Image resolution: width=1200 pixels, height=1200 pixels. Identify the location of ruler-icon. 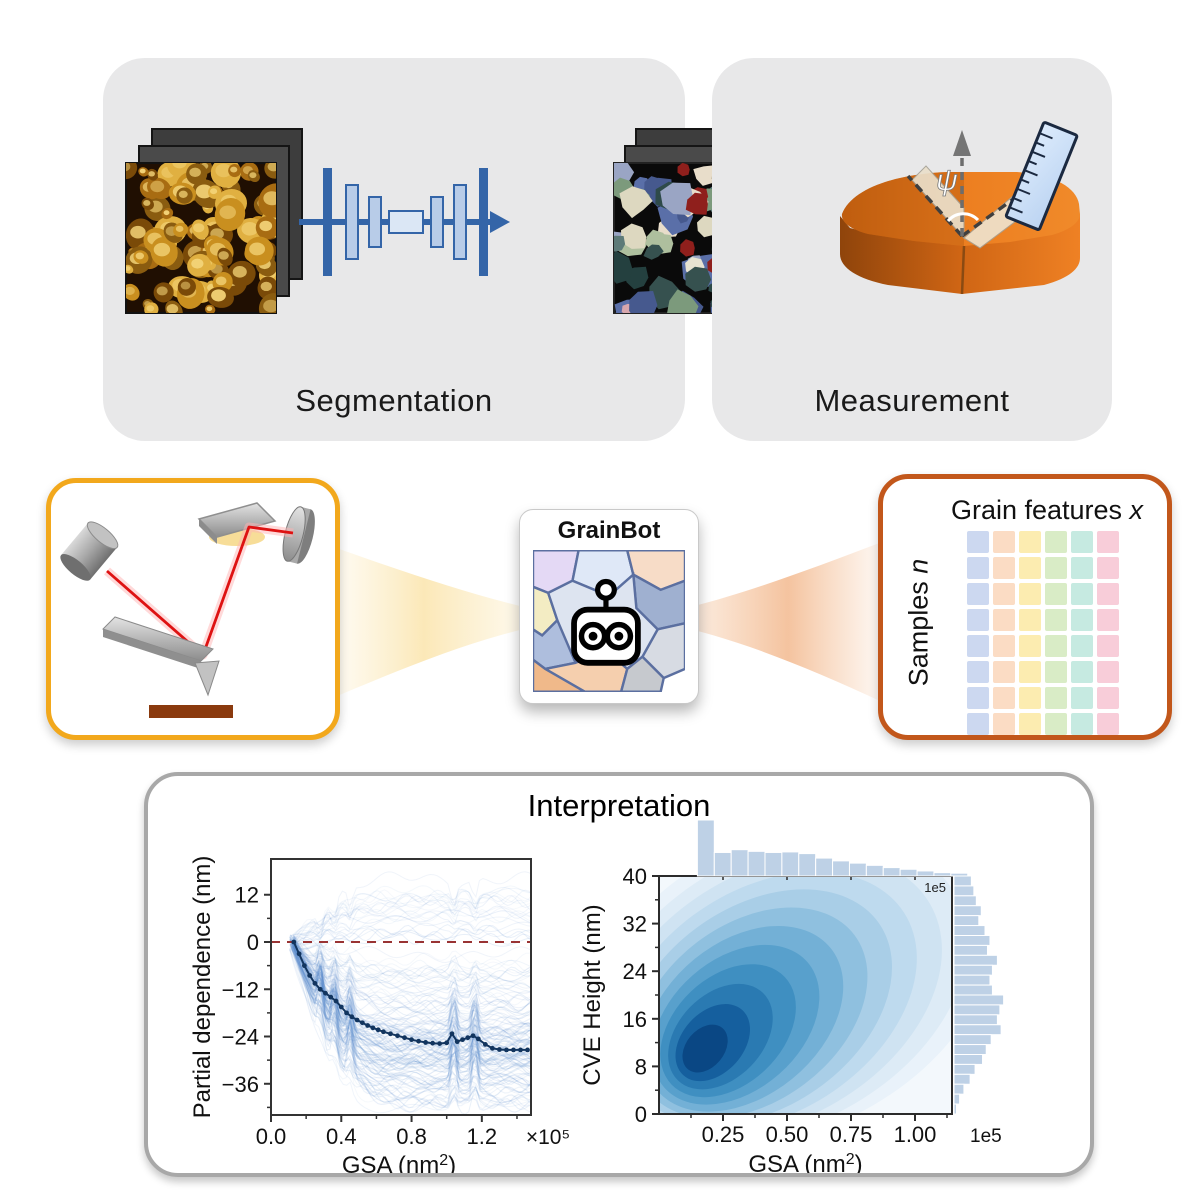
(1041, 176).